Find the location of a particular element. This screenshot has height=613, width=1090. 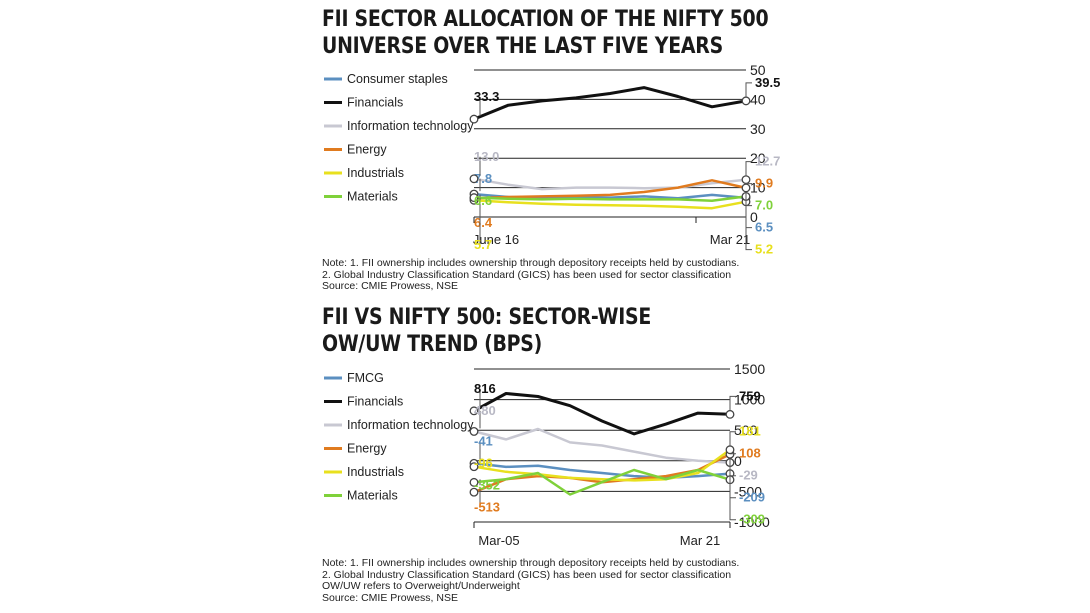

chart-1-start-value-label: 6.6 is located at coordinates (483, 200).